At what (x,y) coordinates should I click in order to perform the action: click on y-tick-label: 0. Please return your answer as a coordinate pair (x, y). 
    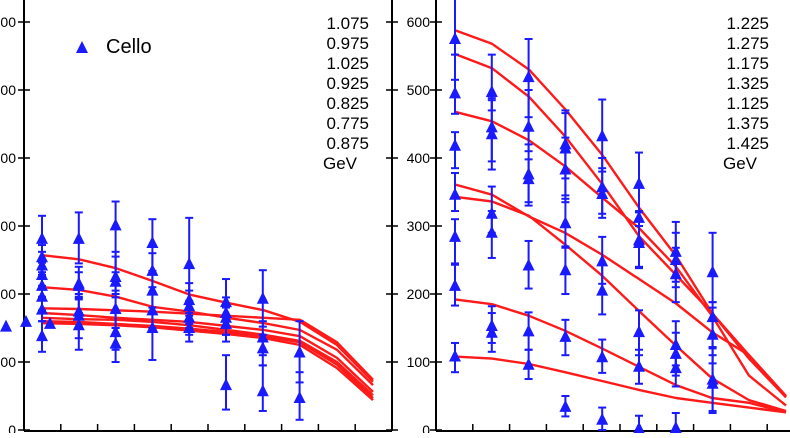
    Looking at the image, I should click on (12, 427).